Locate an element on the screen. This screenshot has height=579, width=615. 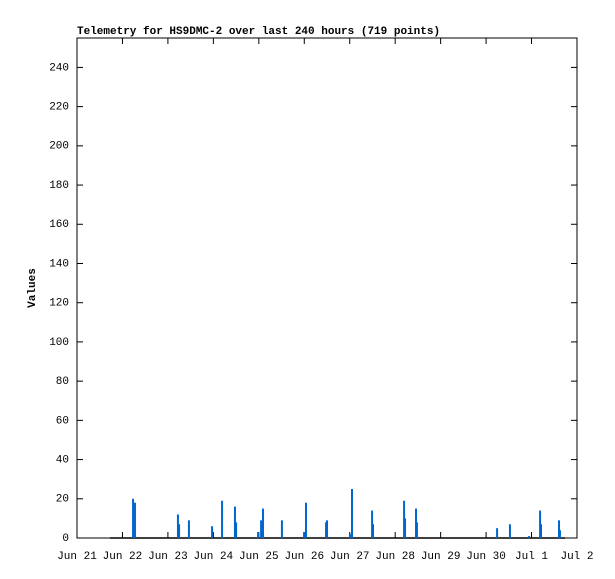
x-tick-label: Jun 29 is located at coordinates (441, 557).